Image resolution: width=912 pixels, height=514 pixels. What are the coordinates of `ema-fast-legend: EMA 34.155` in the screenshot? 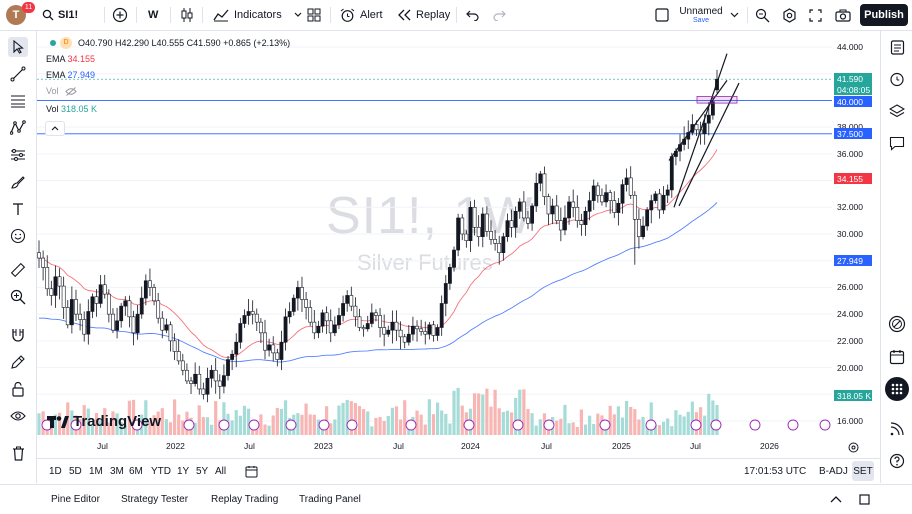 It's located at (70, 59).